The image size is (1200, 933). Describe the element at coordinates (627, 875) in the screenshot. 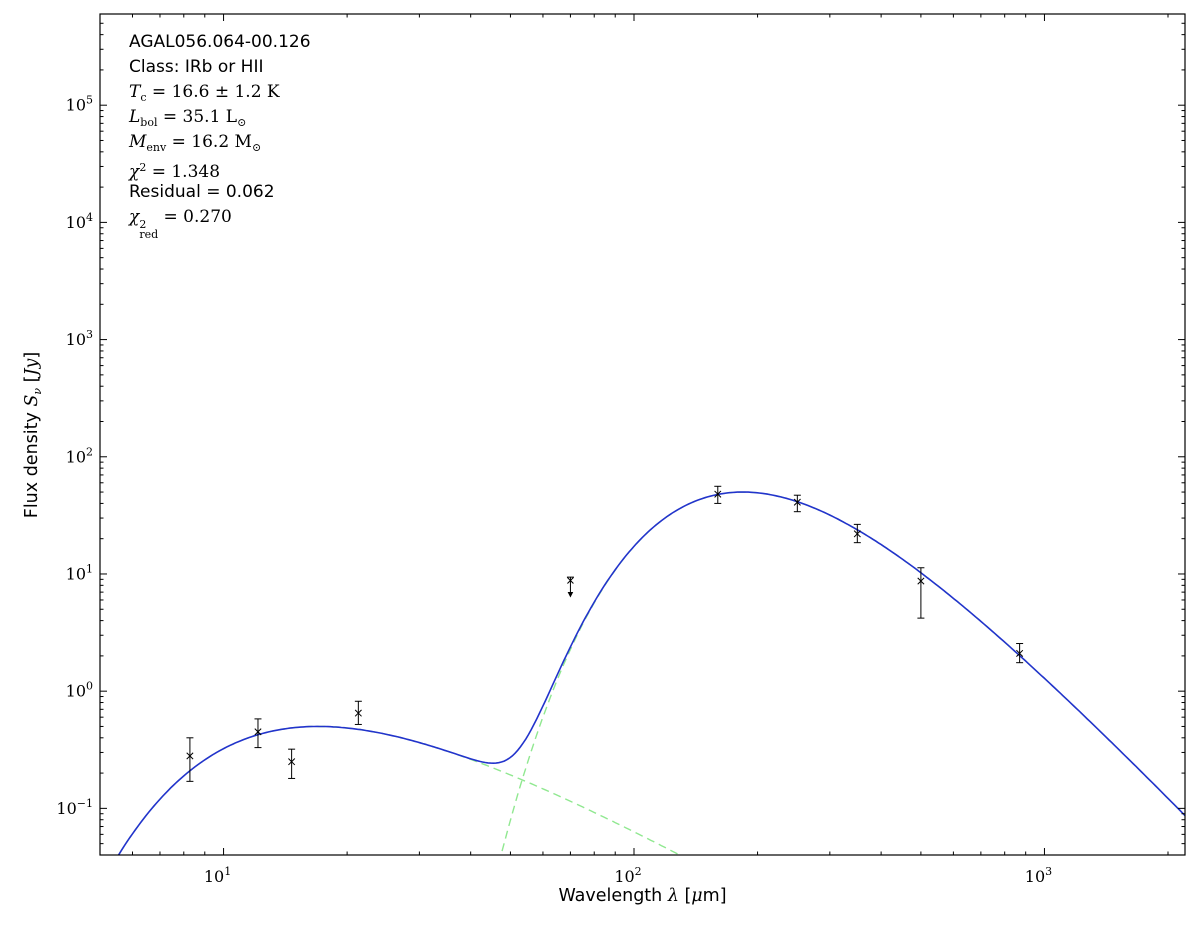

I see `x-tick-label: 10²` at that location.